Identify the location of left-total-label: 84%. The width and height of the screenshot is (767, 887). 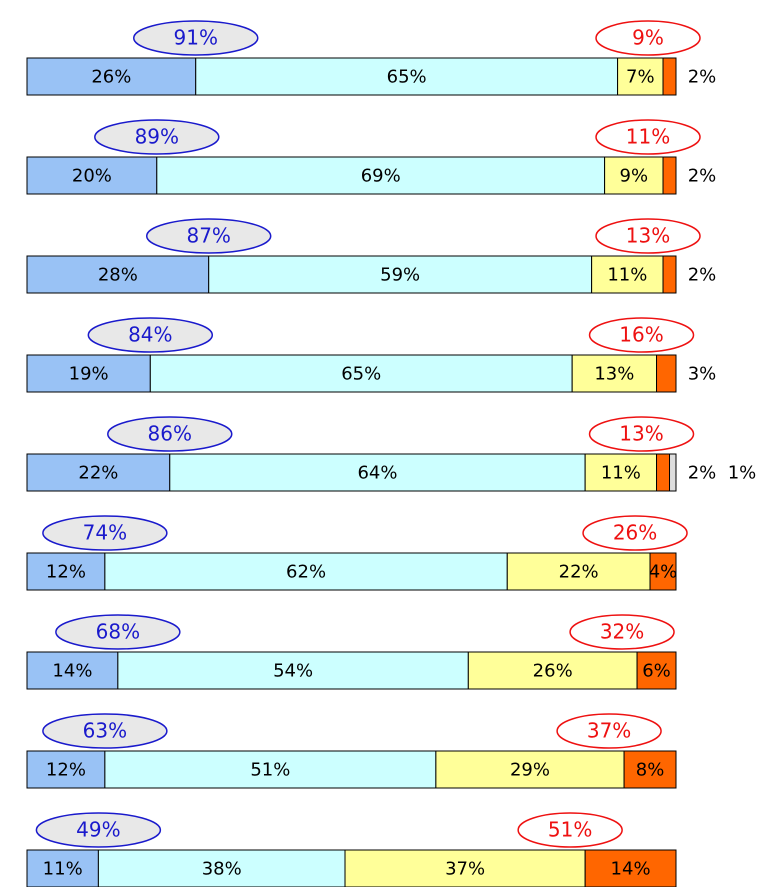
(150, 335).